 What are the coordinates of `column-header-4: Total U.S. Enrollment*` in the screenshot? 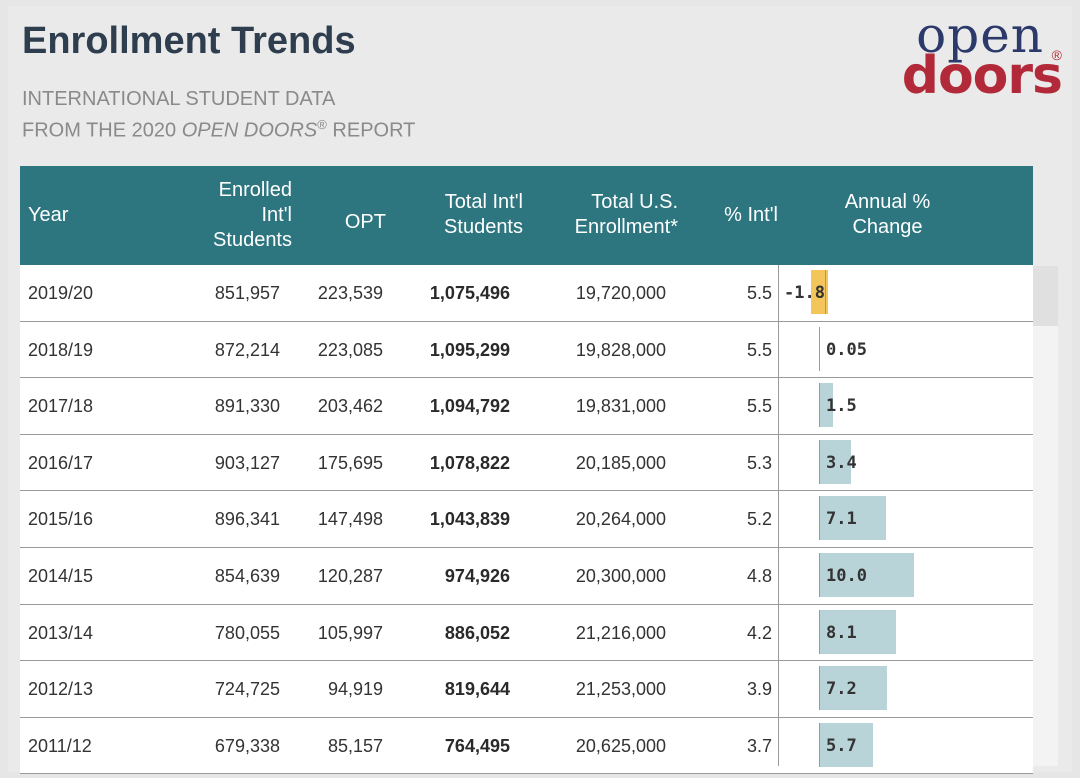 It's located at (614, 215).